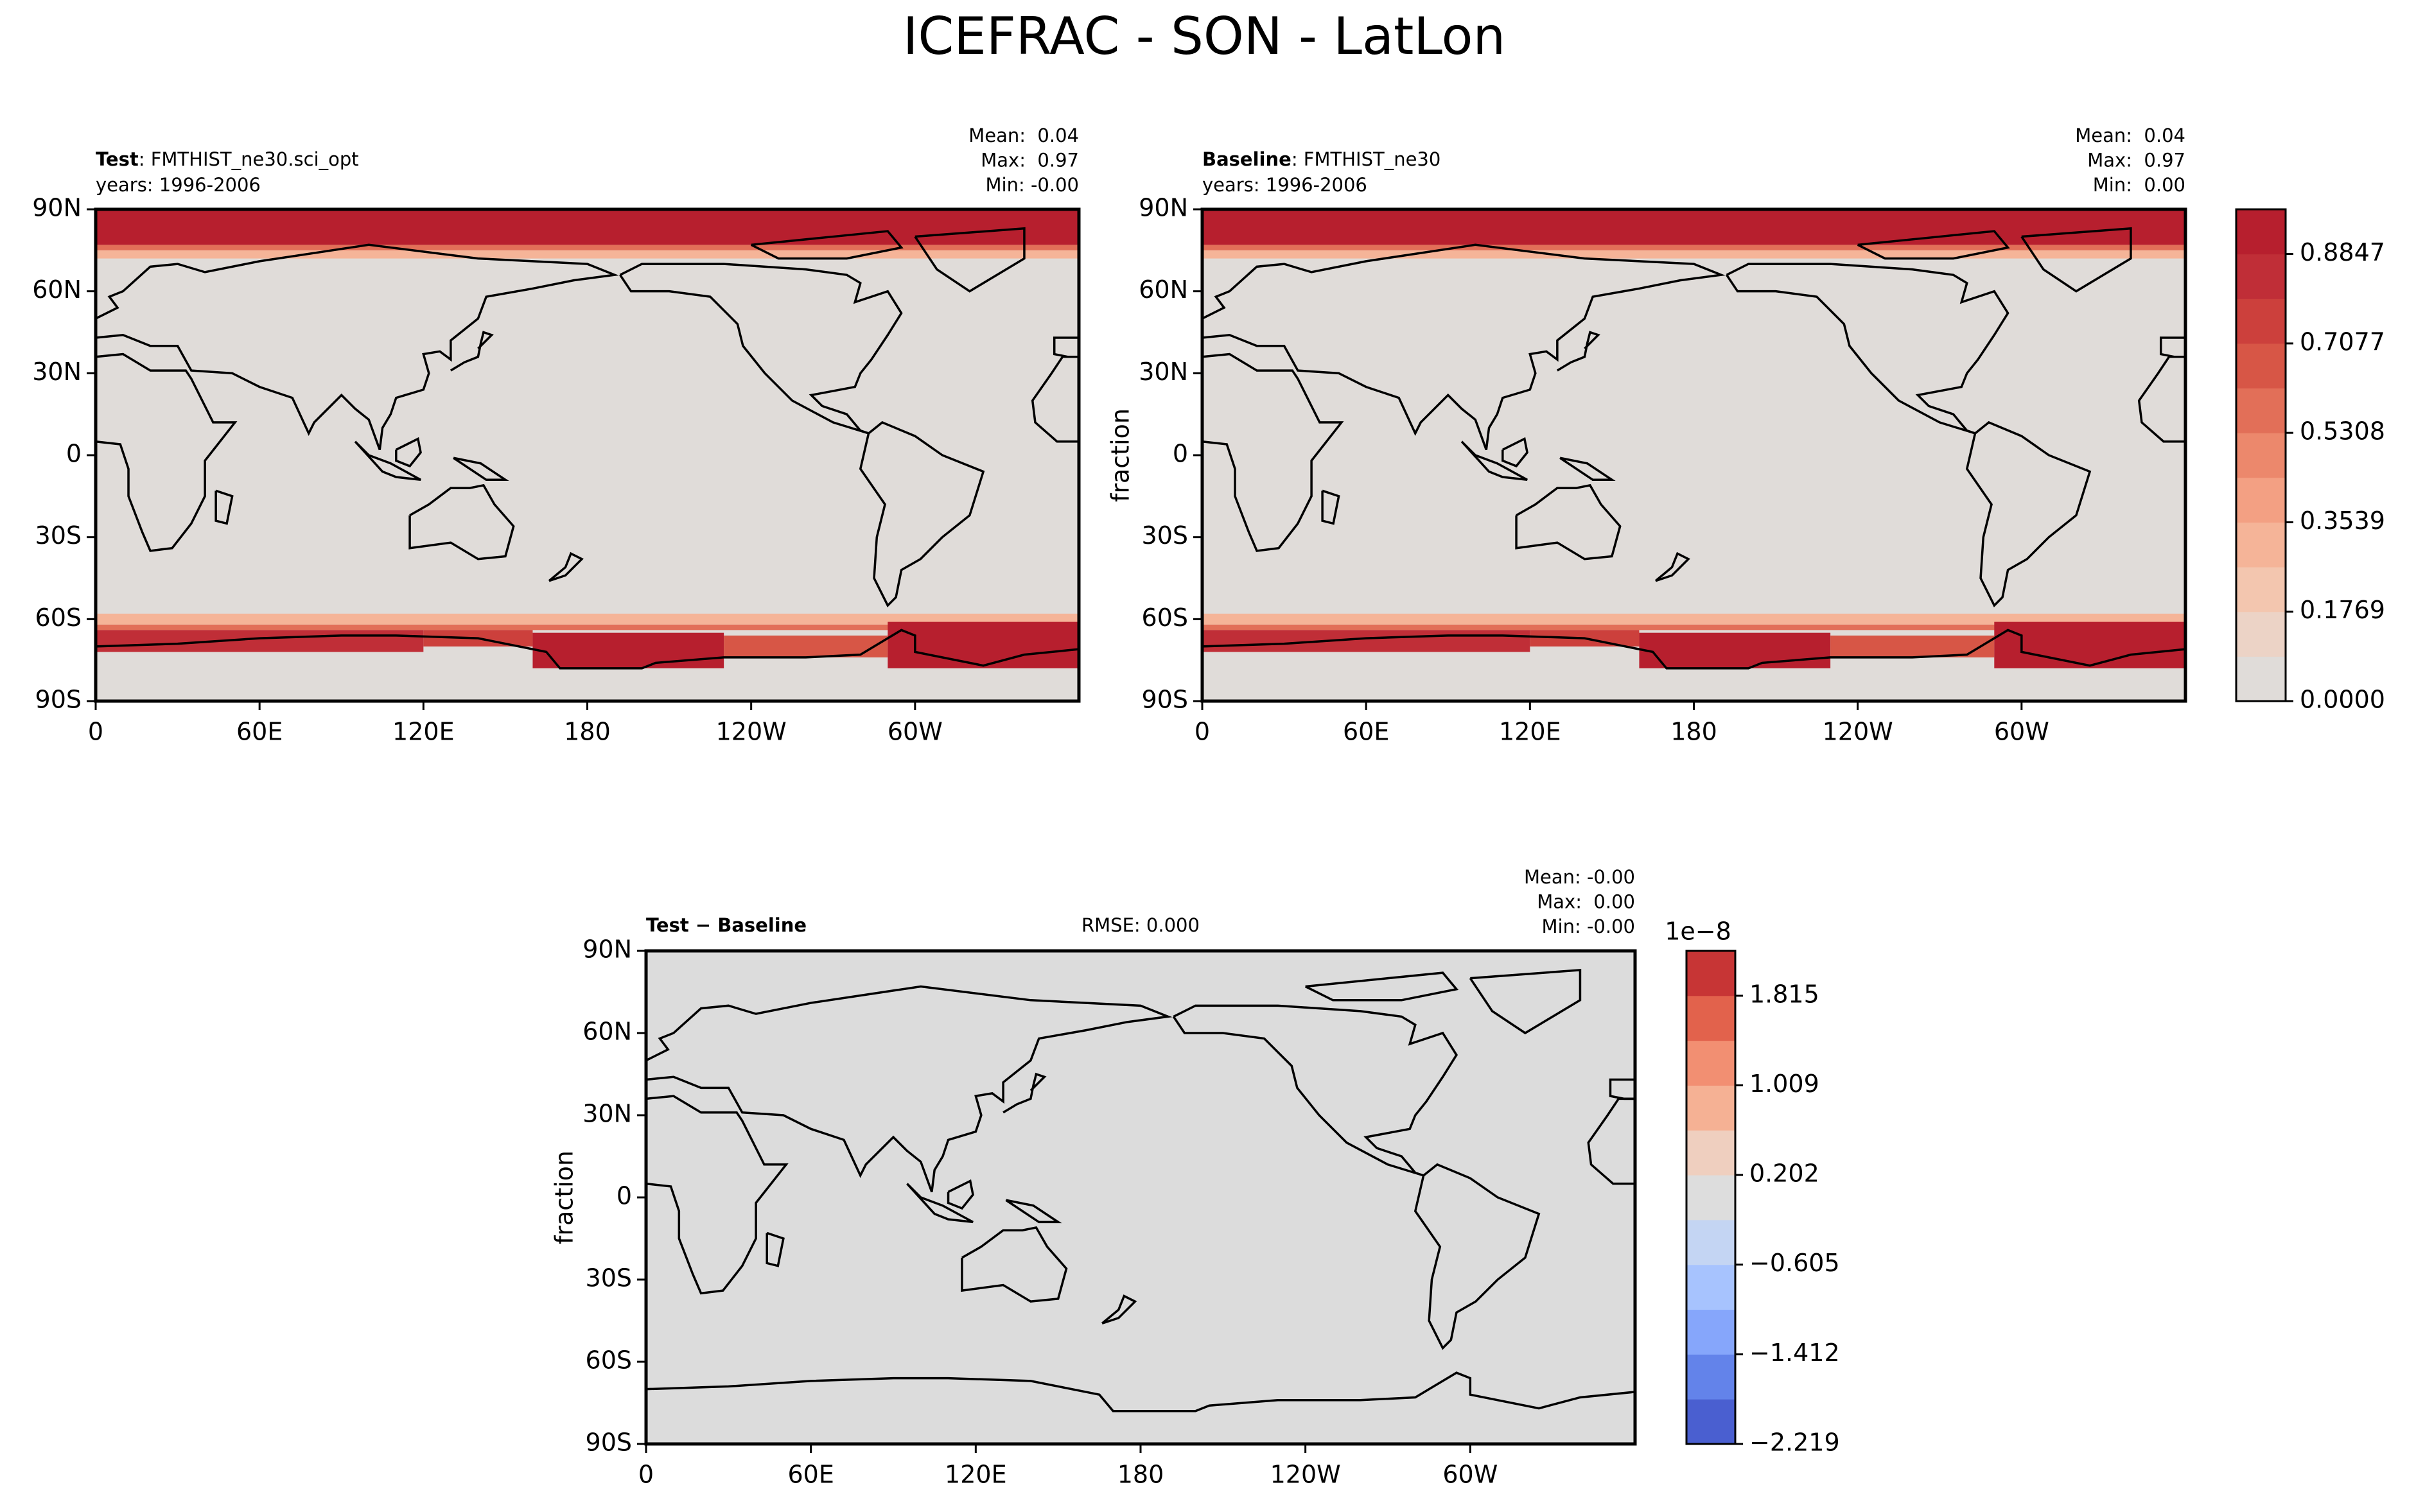 This screenshot has width=2416, height=1512. What do you see at coordinates (1202, 732) in the screenshot?
I see `x-tick-label: 0` at bounding box center [1202, 732].